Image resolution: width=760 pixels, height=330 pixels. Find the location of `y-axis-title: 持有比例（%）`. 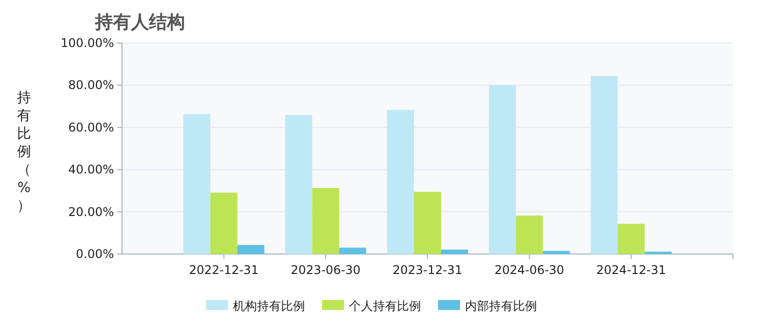

y-axis-title: 持有比例（%） is located at coordinates (24, 152).